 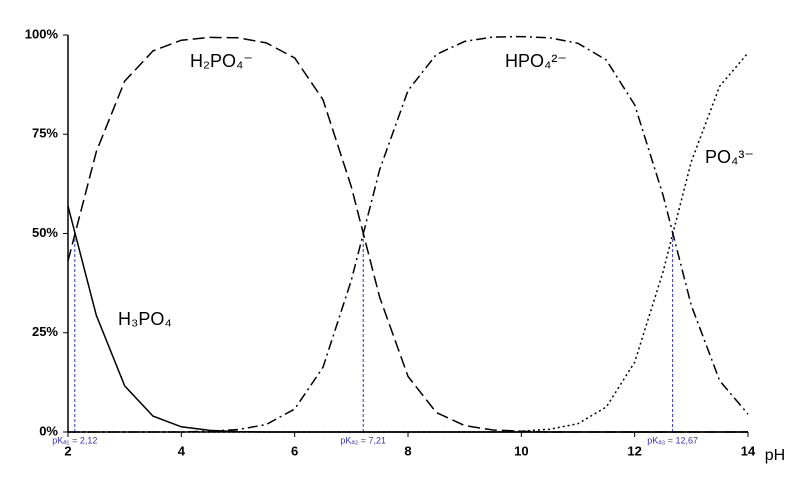 What do you see at coordinates (42, 33) in the screenshot?
I see `y-tick-label: 100%` at bounding box center [42, 33].